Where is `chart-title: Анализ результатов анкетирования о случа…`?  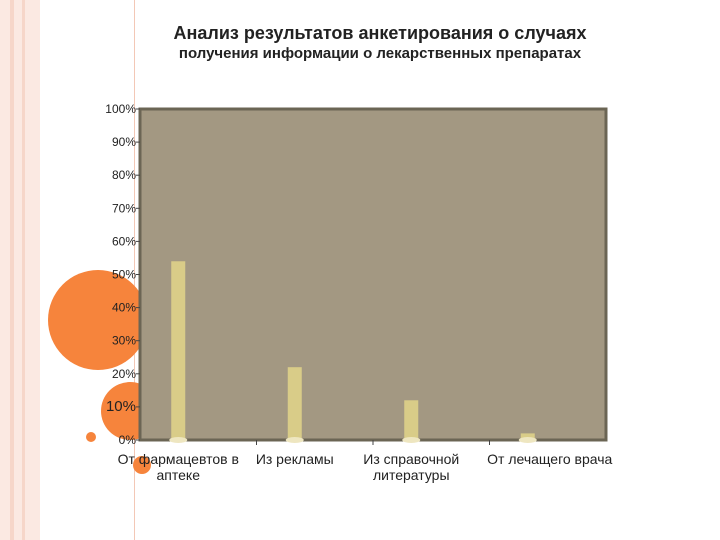
chart-title: Анализ результатов анкетирования о случа… is located at coordinates (380, 43).